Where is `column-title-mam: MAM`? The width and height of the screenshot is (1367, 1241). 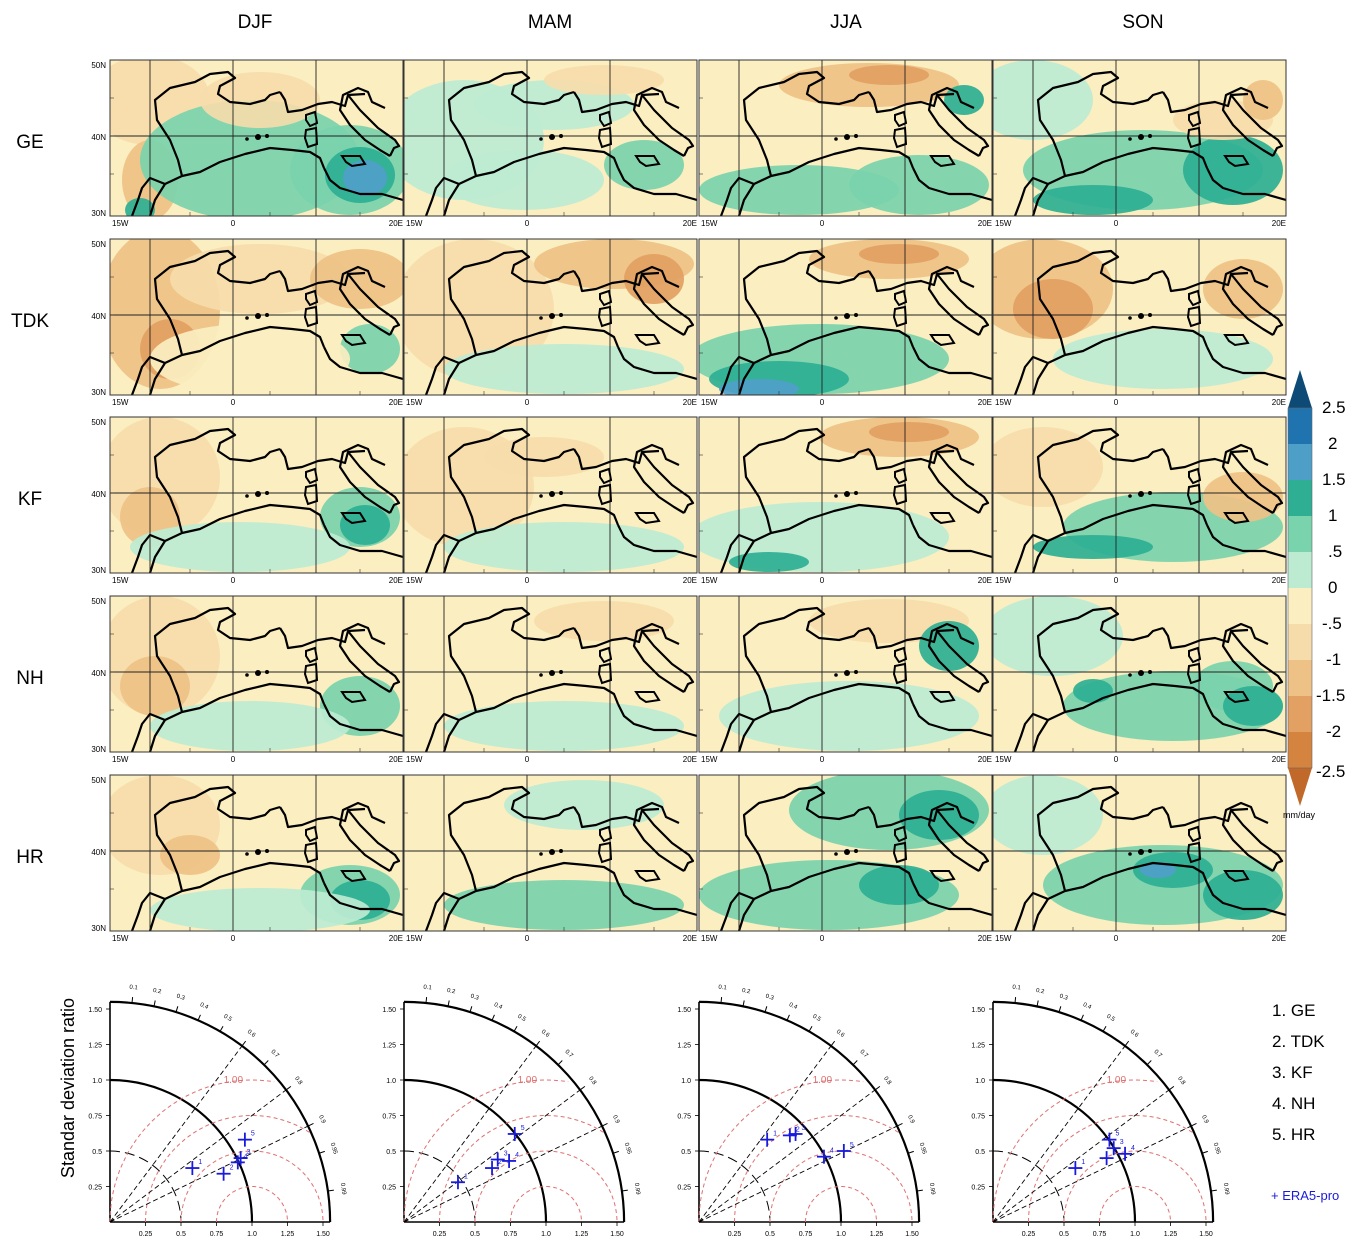 column-title-mam: MAM is located at coordinates (550, 22).